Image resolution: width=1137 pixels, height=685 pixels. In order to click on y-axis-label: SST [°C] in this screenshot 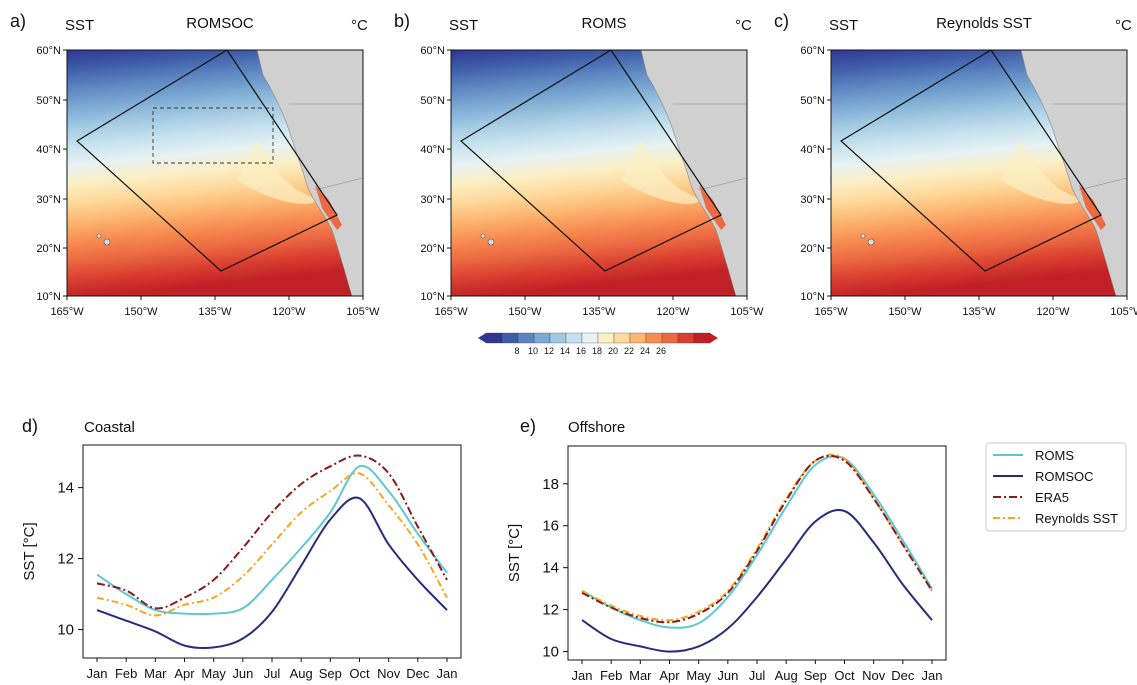, I will do `click(514, 553)`.